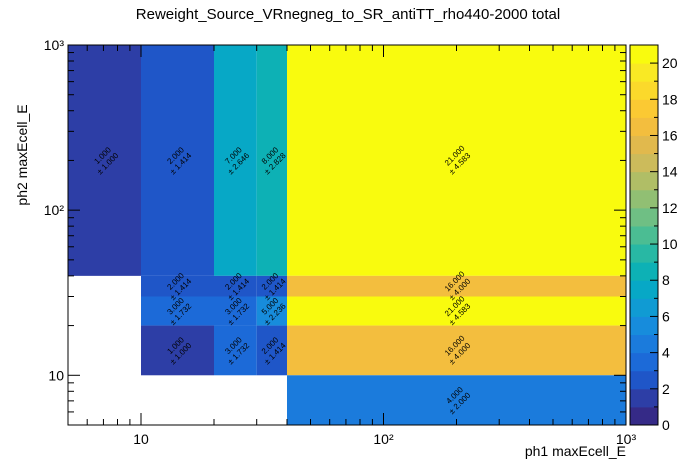  I want to click on y-tick-label: 10³, so click(54, 45).